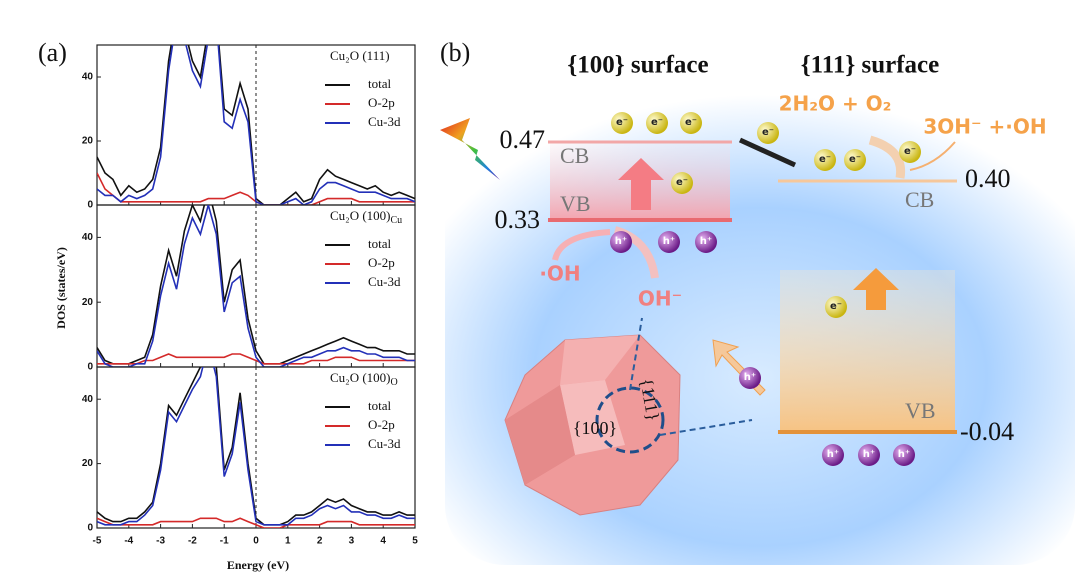 This screenshot has width=1080, height=578. What do you see at coordinates (61, 288) in the screenshot?
I see `y-axis-label: DOS (states/eV)` at bounding box center [61, 288].